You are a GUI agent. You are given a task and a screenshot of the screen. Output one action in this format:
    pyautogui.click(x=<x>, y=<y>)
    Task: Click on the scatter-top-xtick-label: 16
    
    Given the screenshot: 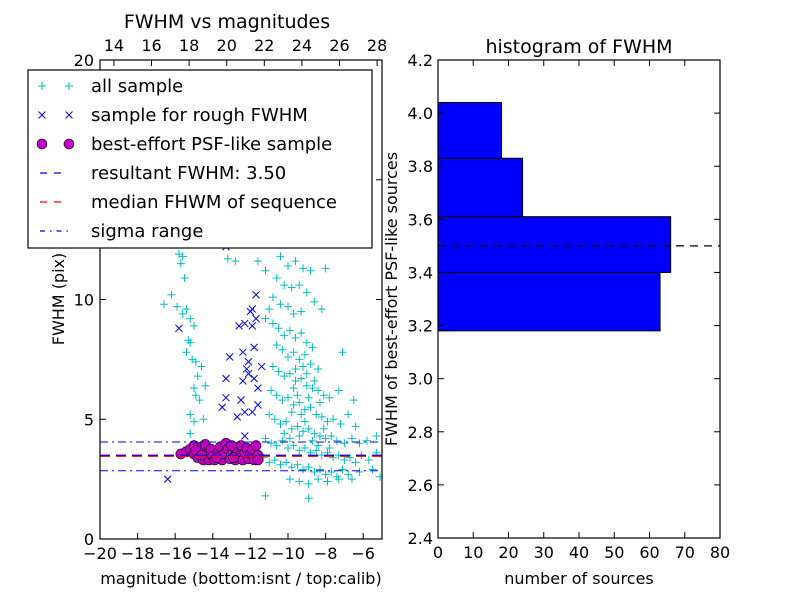 What is the action you would take?
    pyautogui.click(x=151, y=45)
    